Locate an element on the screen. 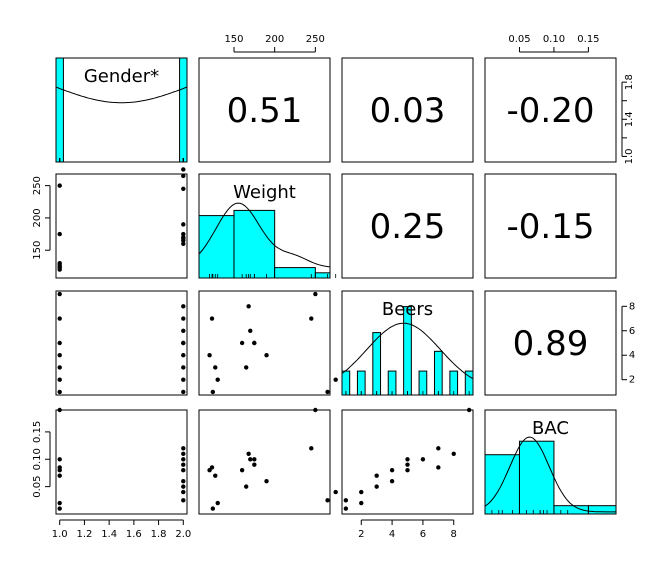 The width and height of the screenshot is (672, 580). right-tick-label: 1.4 is located at coordinates (629, 119).